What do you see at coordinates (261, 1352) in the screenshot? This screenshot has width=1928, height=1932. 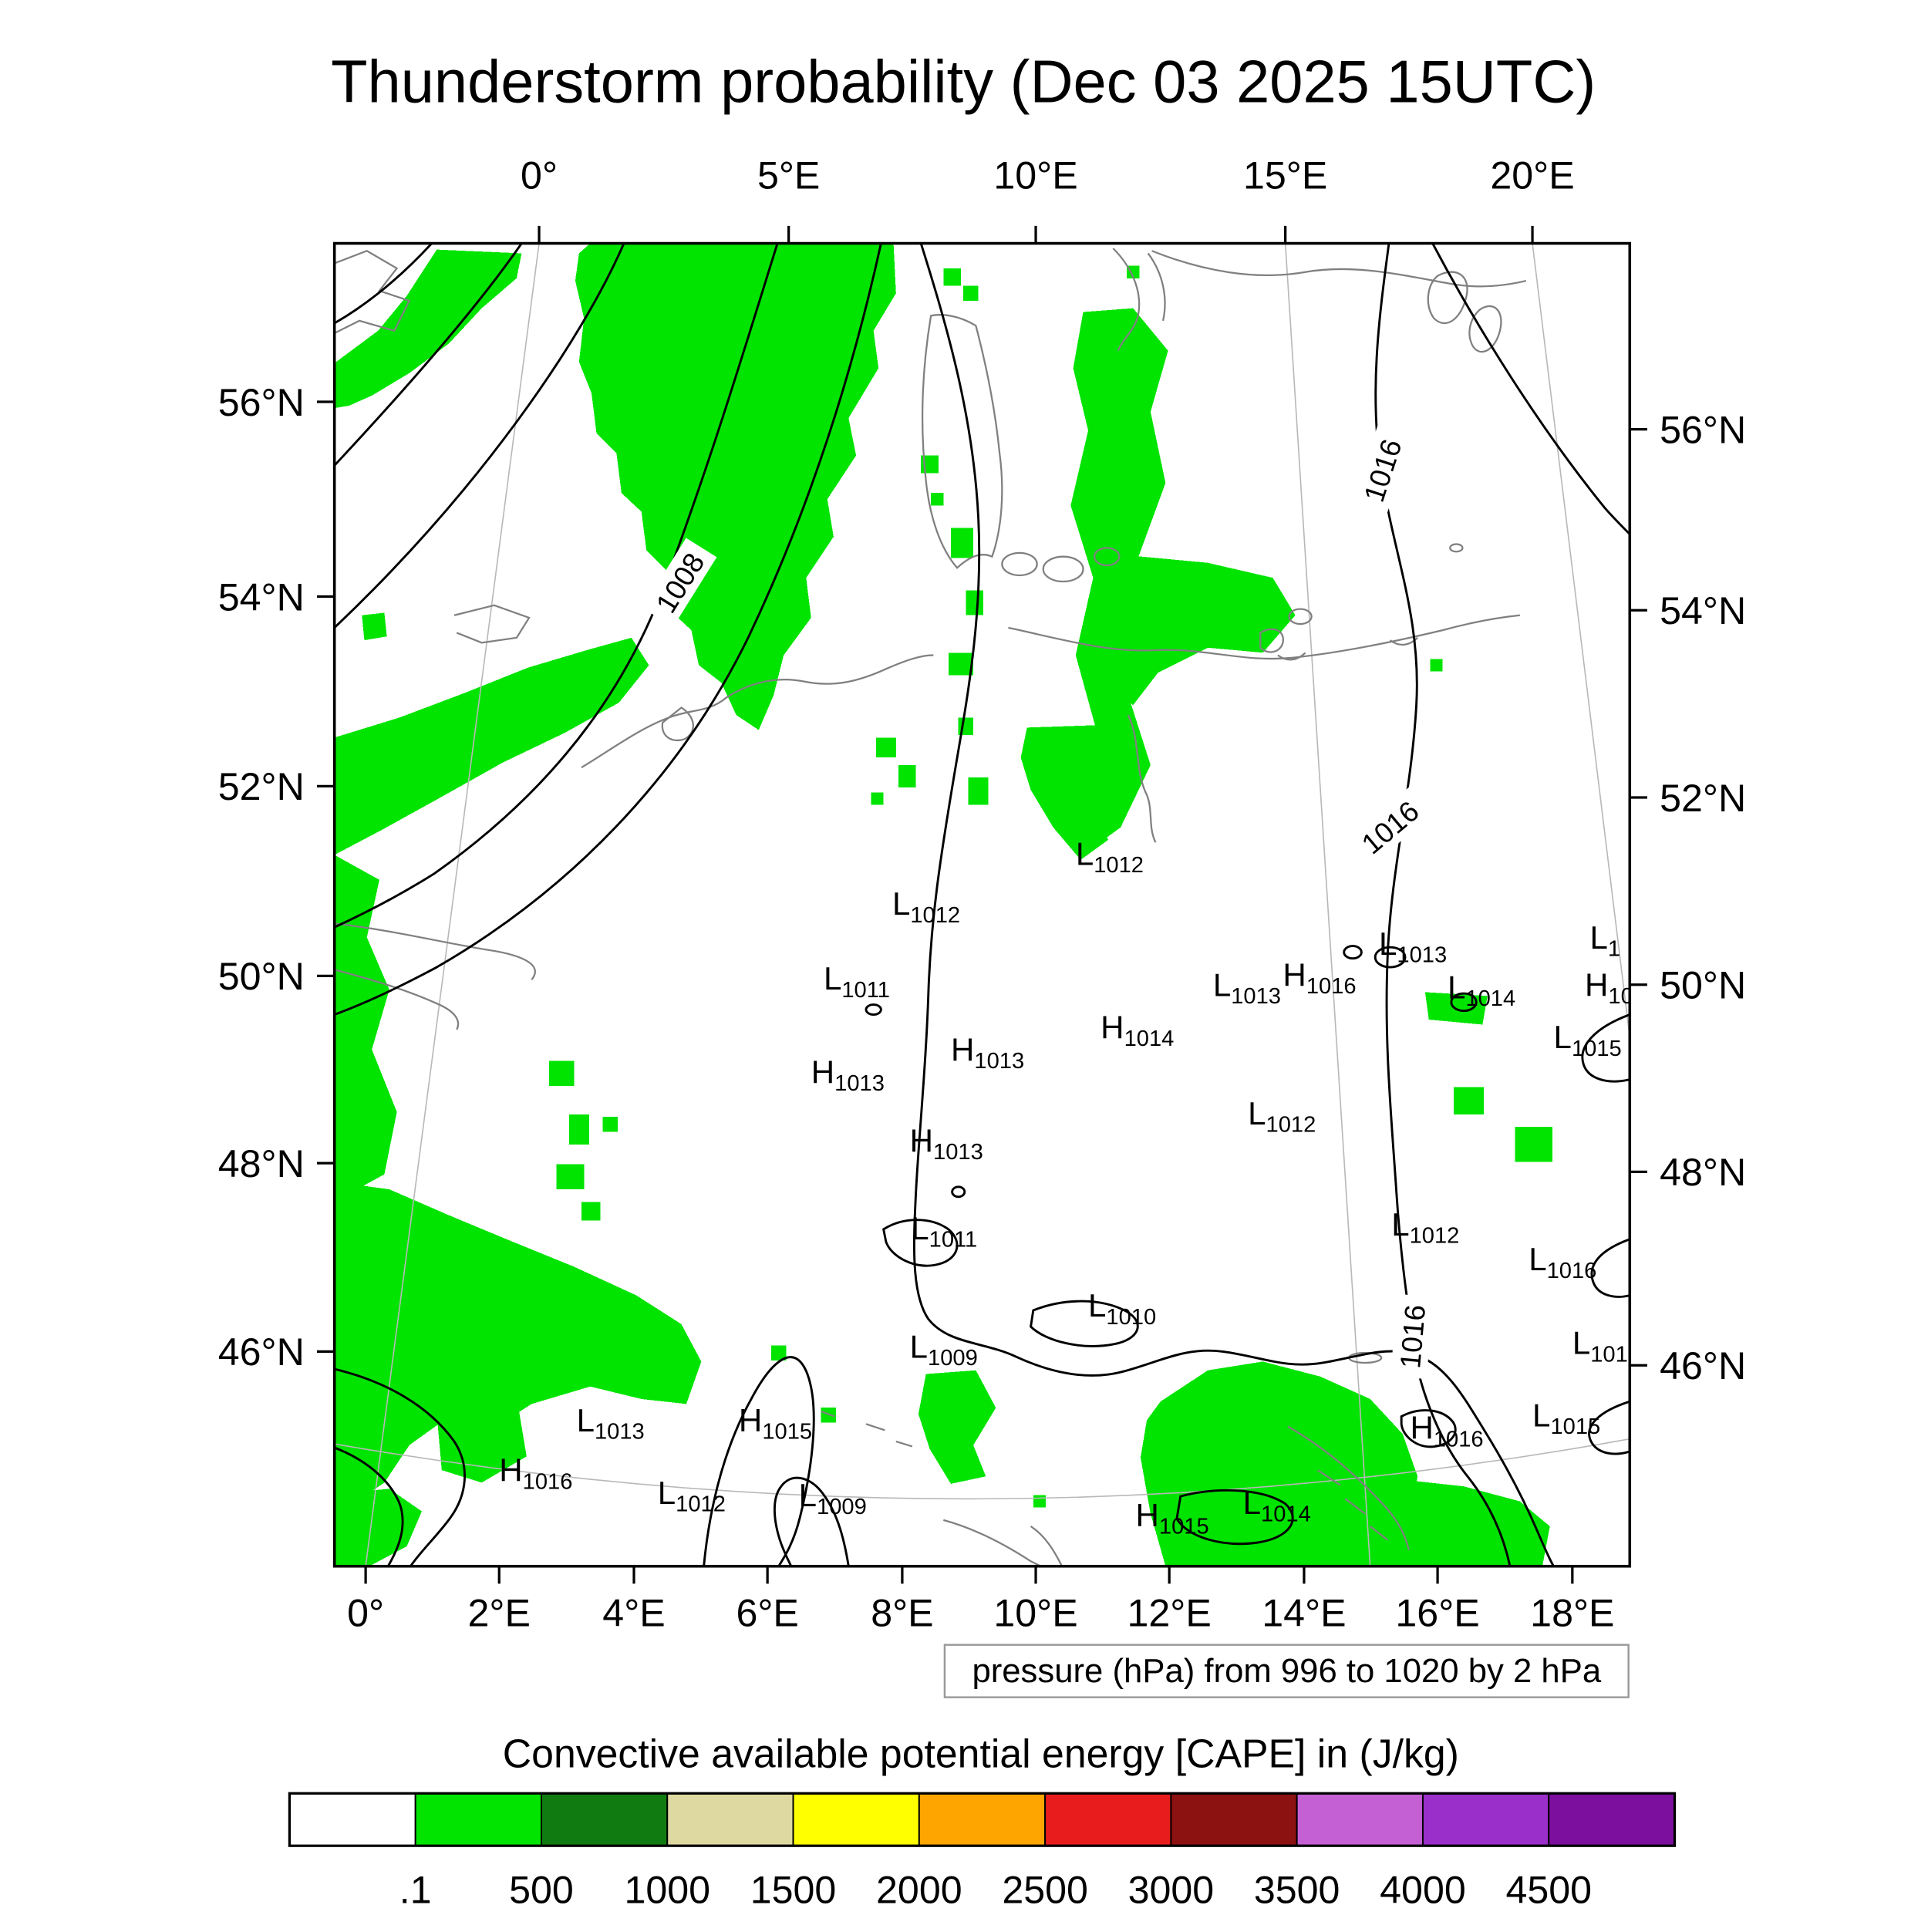 I see `tick-label: 46°N` at bounding box center [261, 1352].